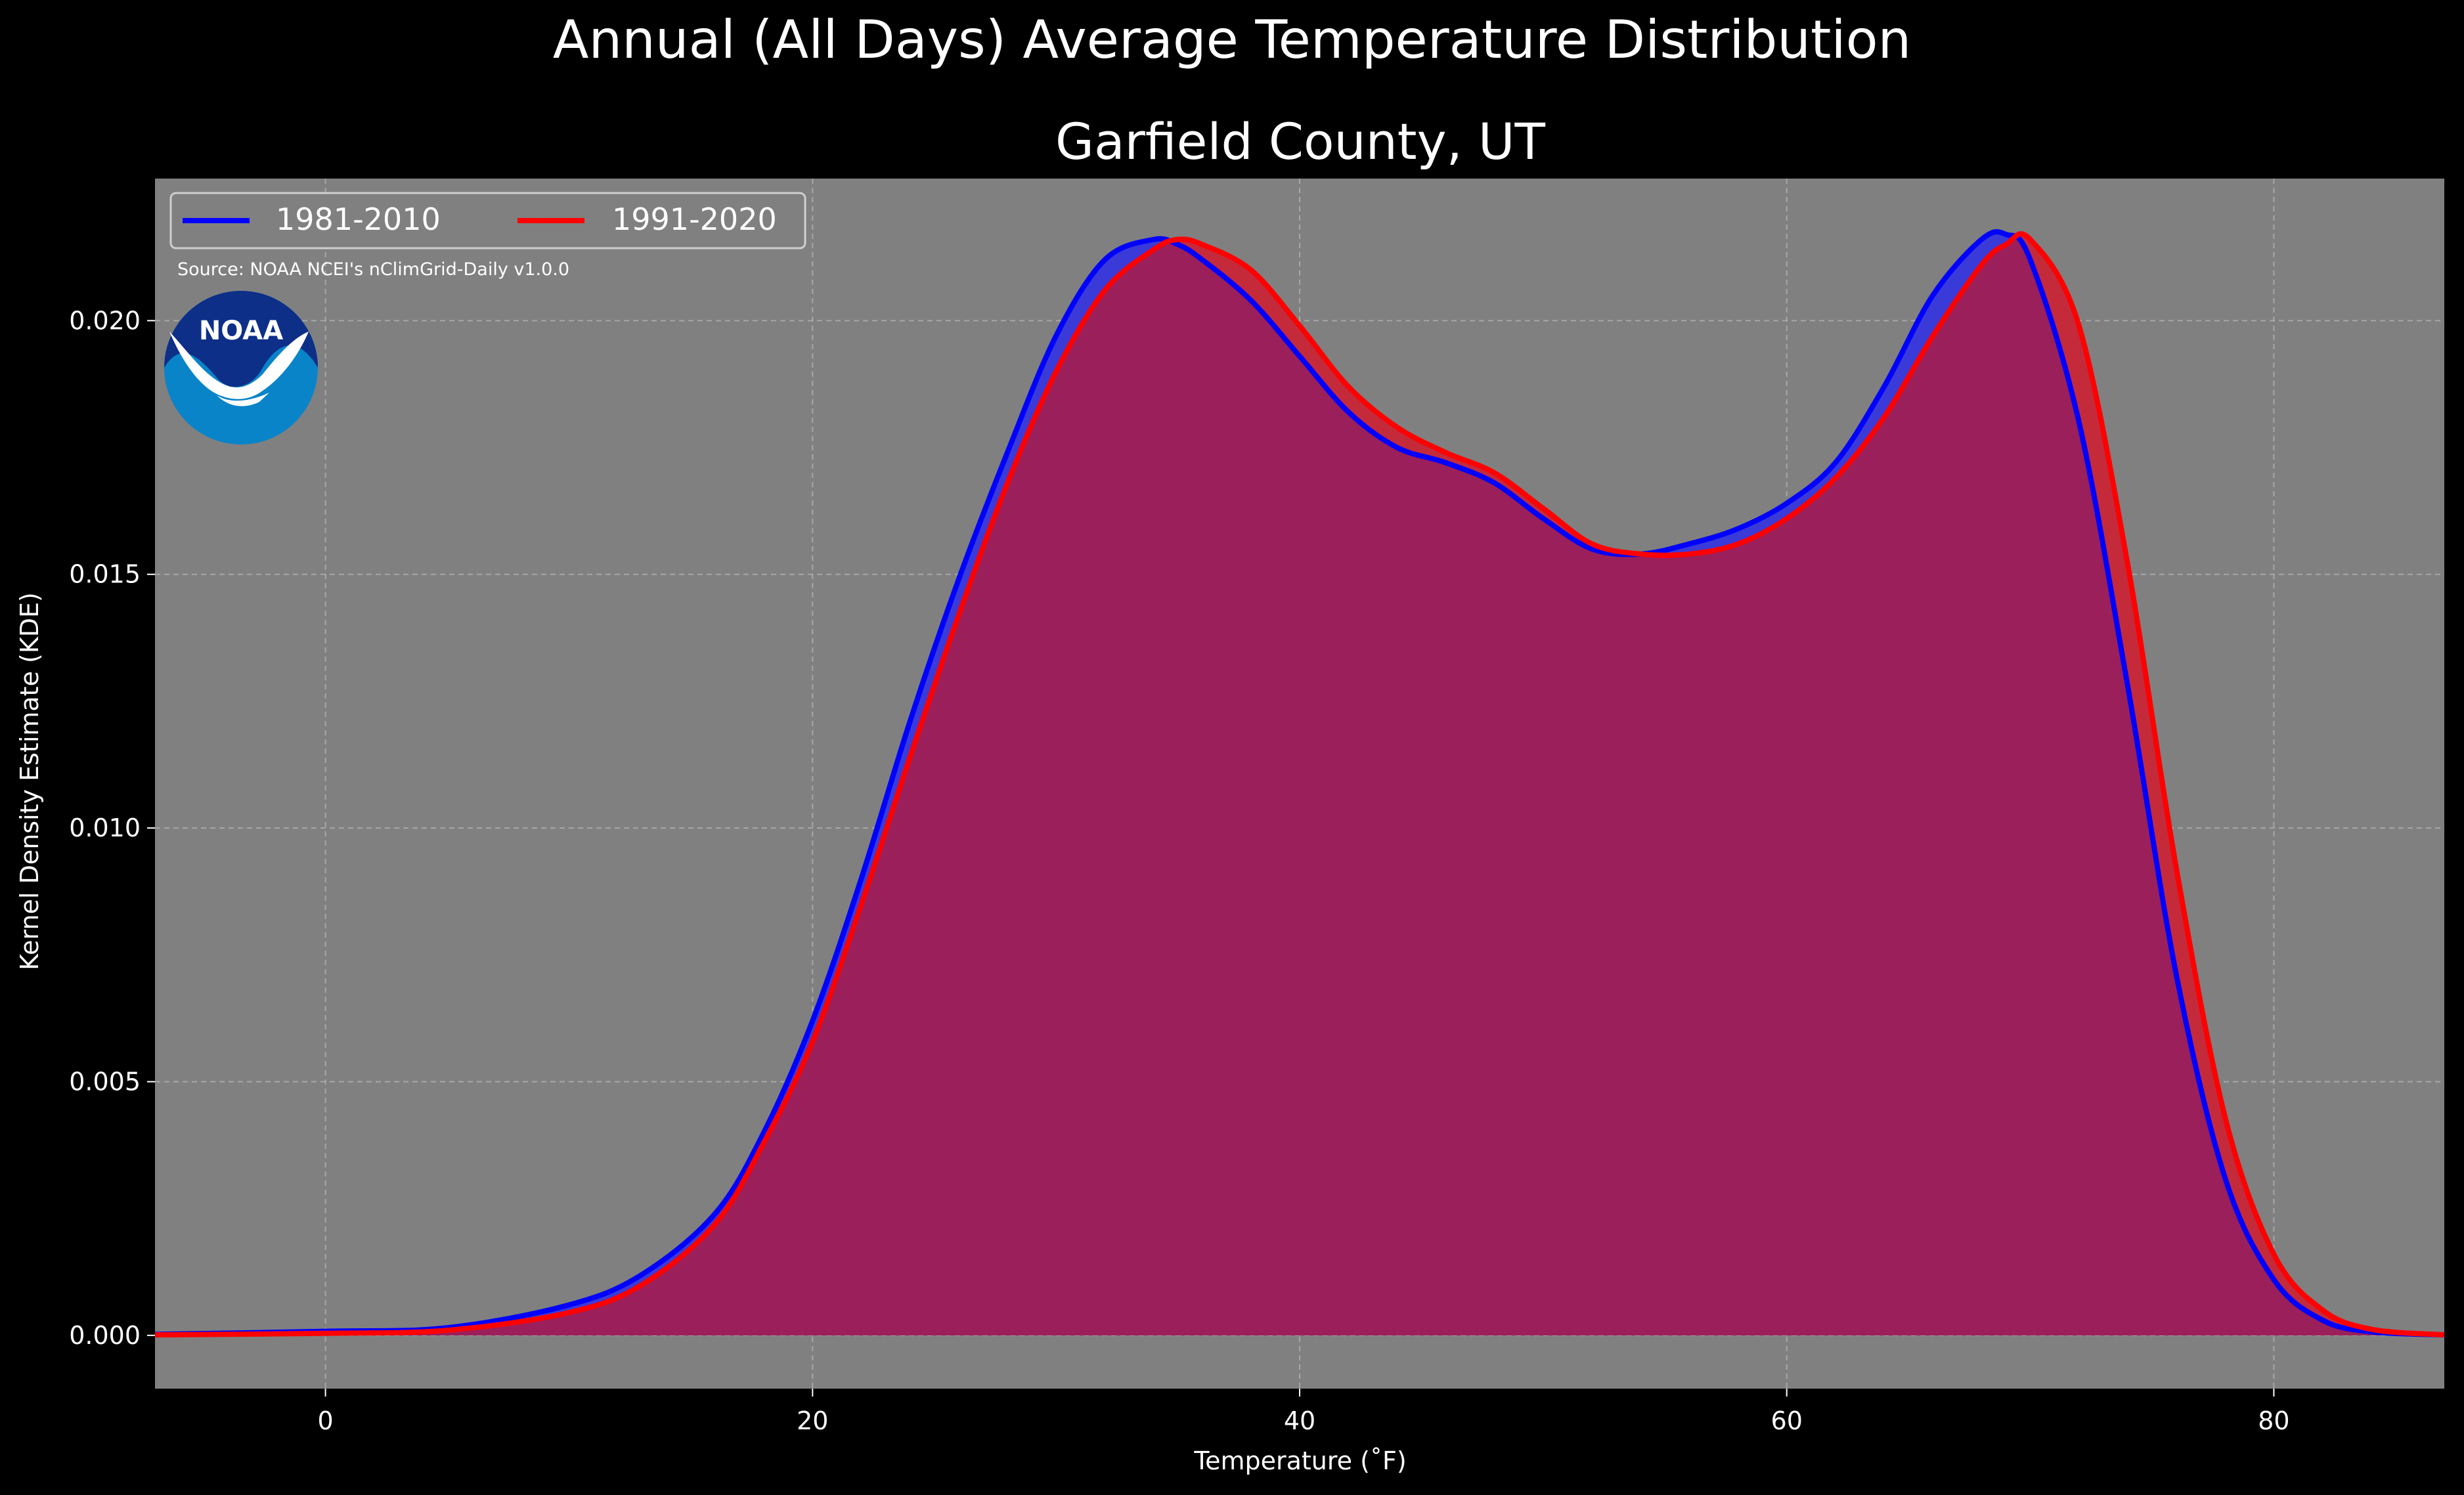 This screenshot has width=2464, height=1495. I want to click on legend-label-1981-2010: 1981-2010, so click(358, 219).